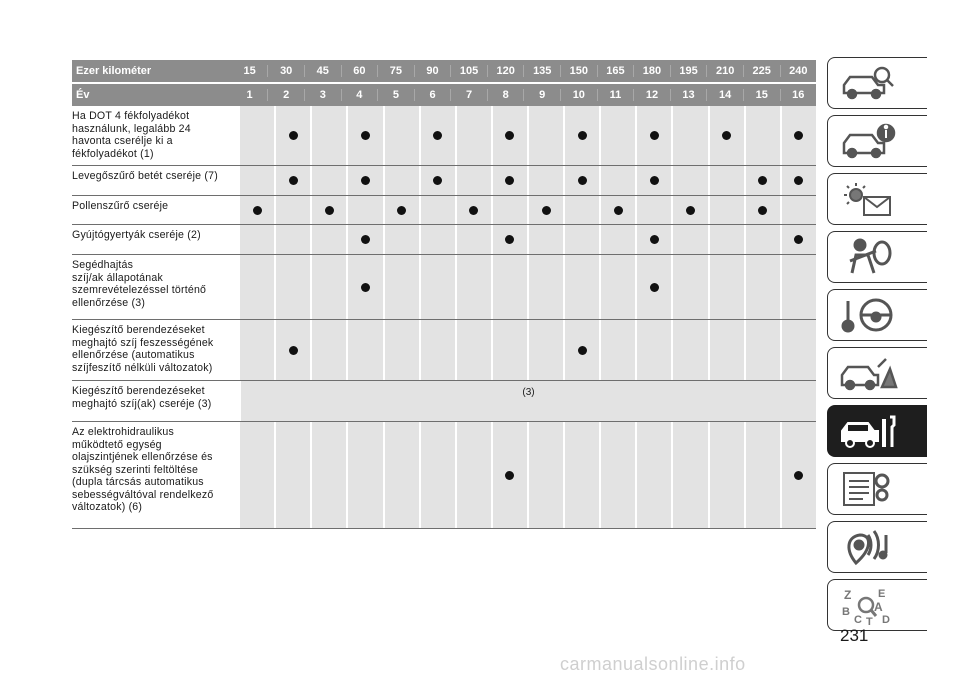  I want to click on tab-car-search, so click(877, 83).